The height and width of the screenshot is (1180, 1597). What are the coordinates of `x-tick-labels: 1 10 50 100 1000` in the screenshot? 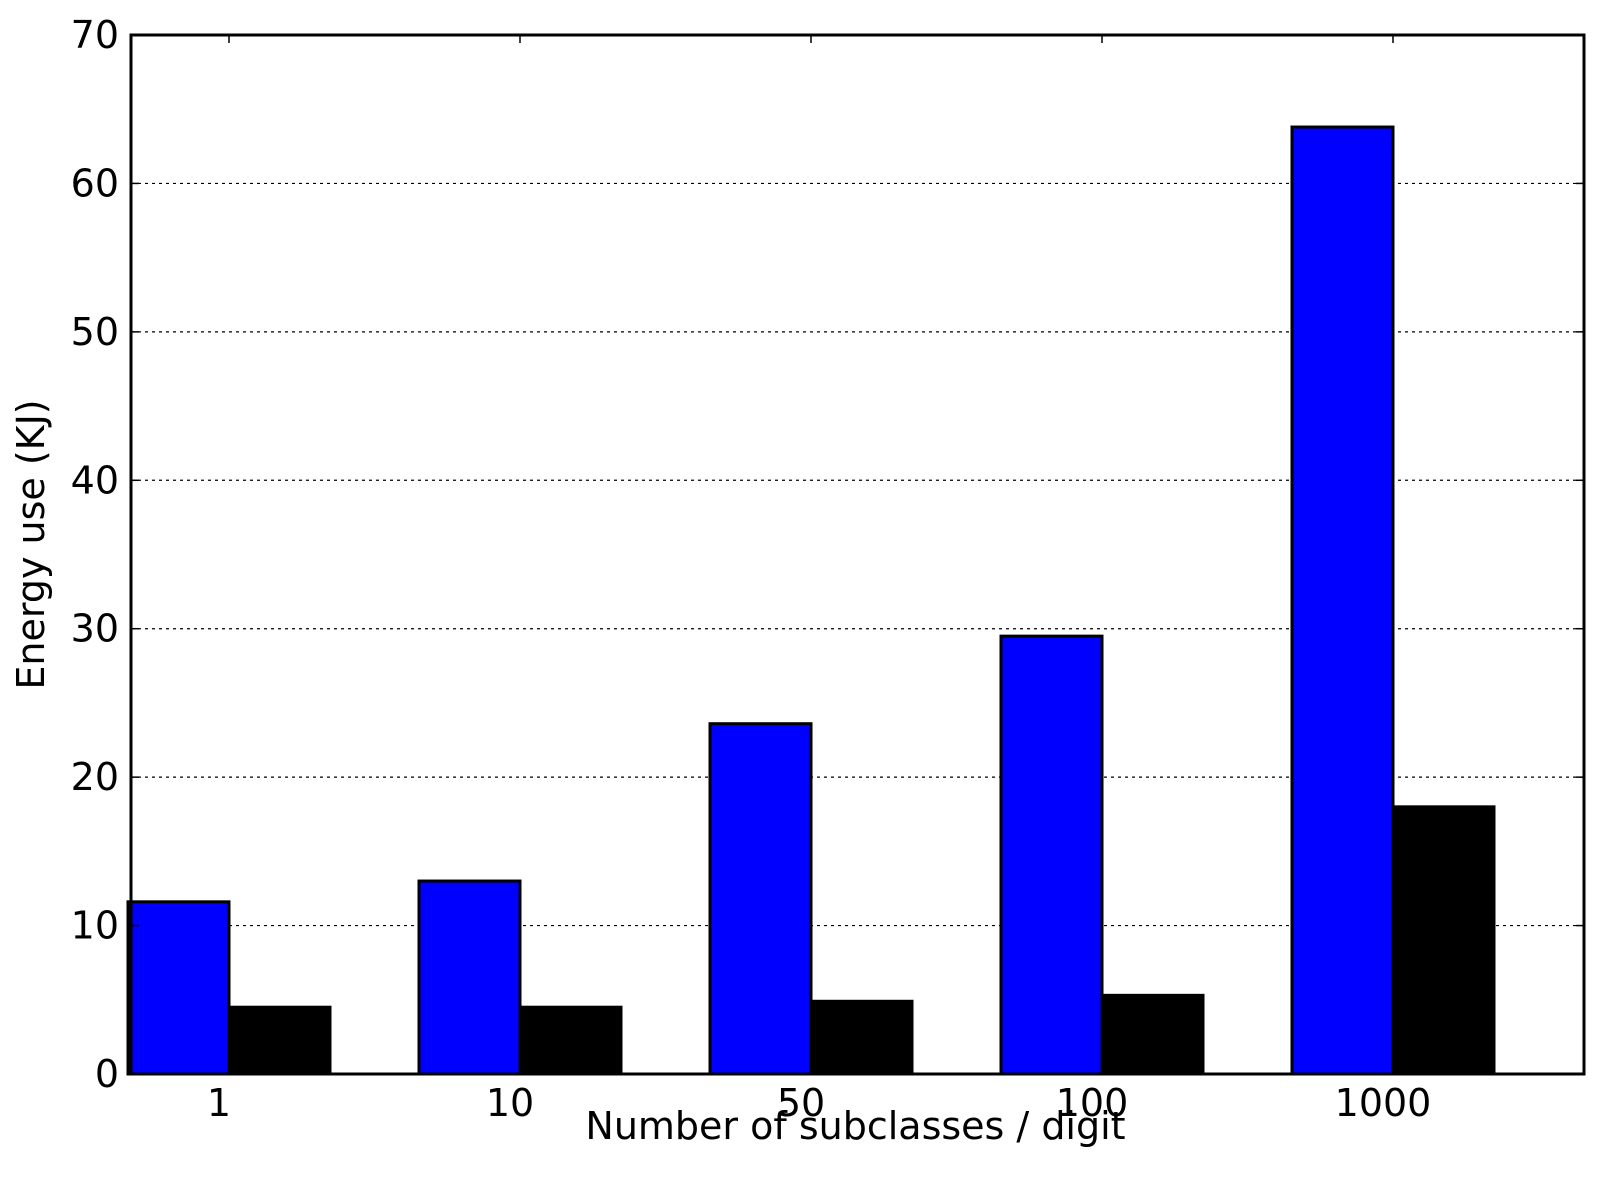 It's located at (819, 1103).